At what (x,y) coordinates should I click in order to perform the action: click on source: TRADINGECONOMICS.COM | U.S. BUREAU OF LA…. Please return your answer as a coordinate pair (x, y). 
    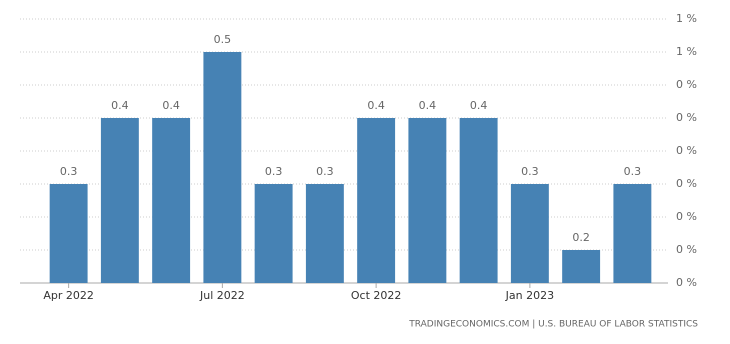
    Looking at the image, I should click on (553, 325).